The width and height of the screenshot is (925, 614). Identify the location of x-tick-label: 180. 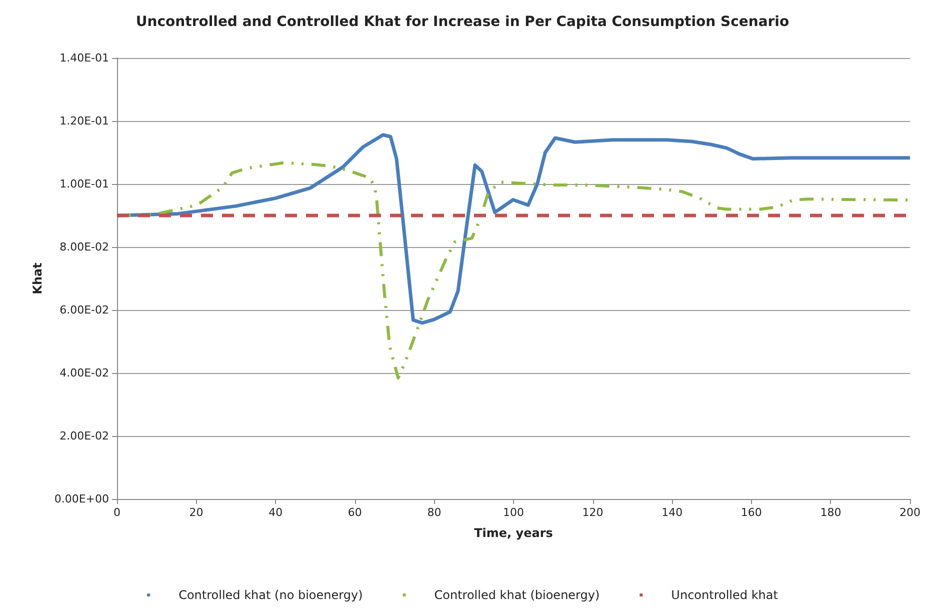
(831, 512).